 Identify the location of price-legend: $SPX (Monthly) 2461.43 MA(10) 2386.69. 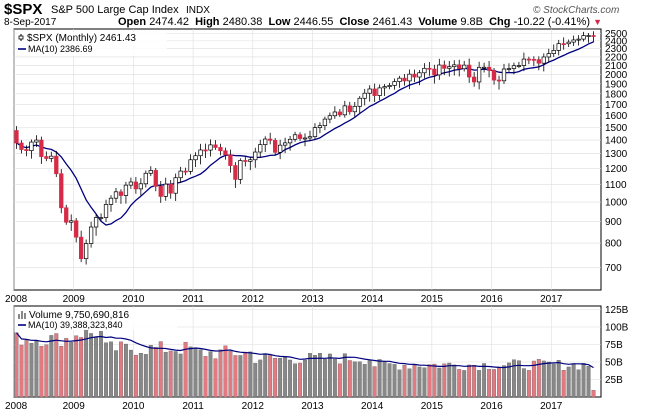
(92, 44).